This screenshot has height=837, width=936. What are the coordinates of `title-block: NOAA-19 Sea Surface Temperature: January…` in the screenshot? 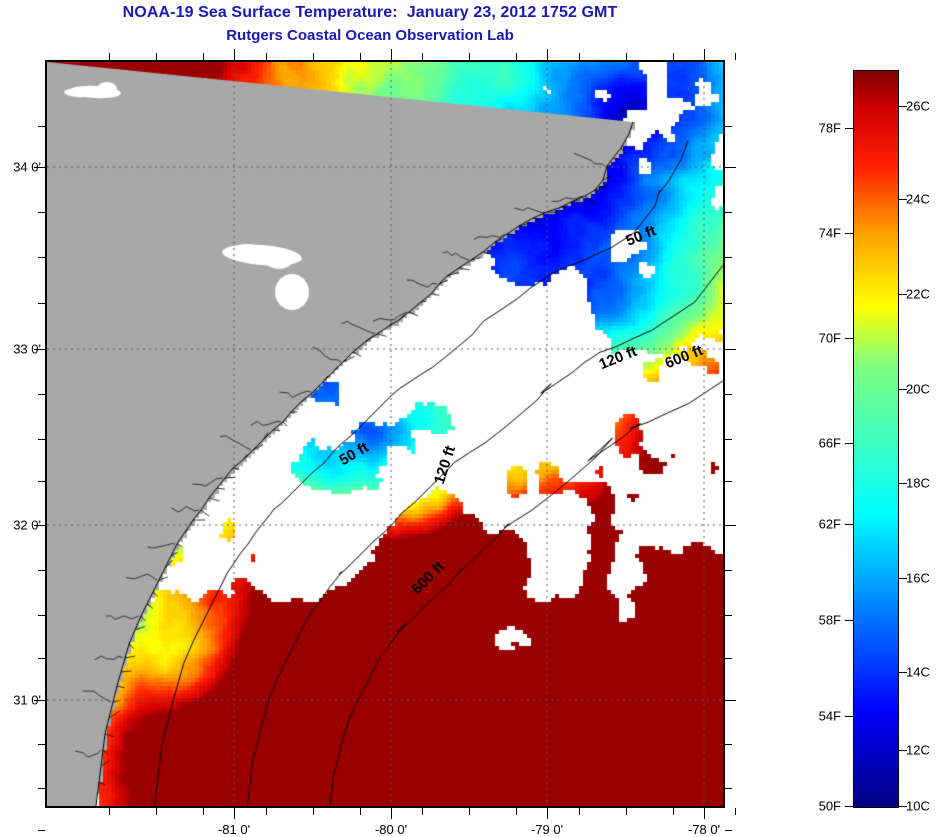 It's located at (370, 22).